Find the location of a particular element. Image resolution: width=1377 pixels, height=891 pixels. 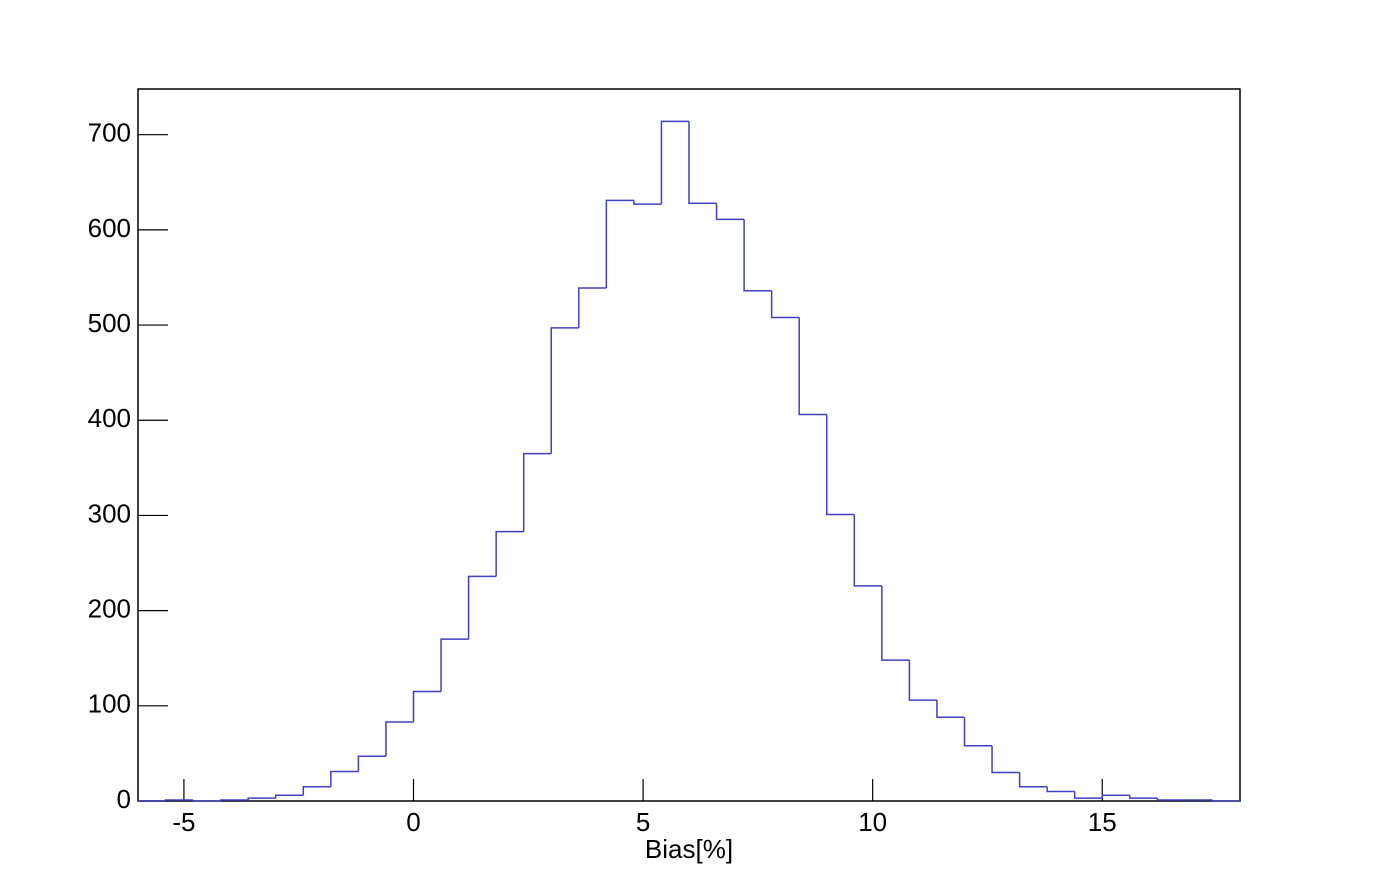

y-tick-label: 700 is located at coordinates (109, 133).